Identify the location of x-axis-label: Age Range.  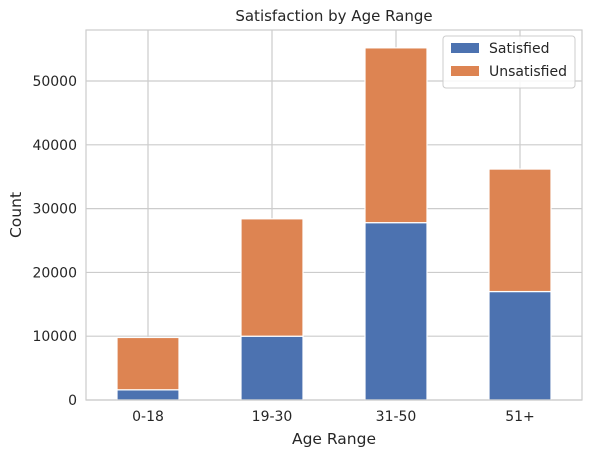
(334, 439).